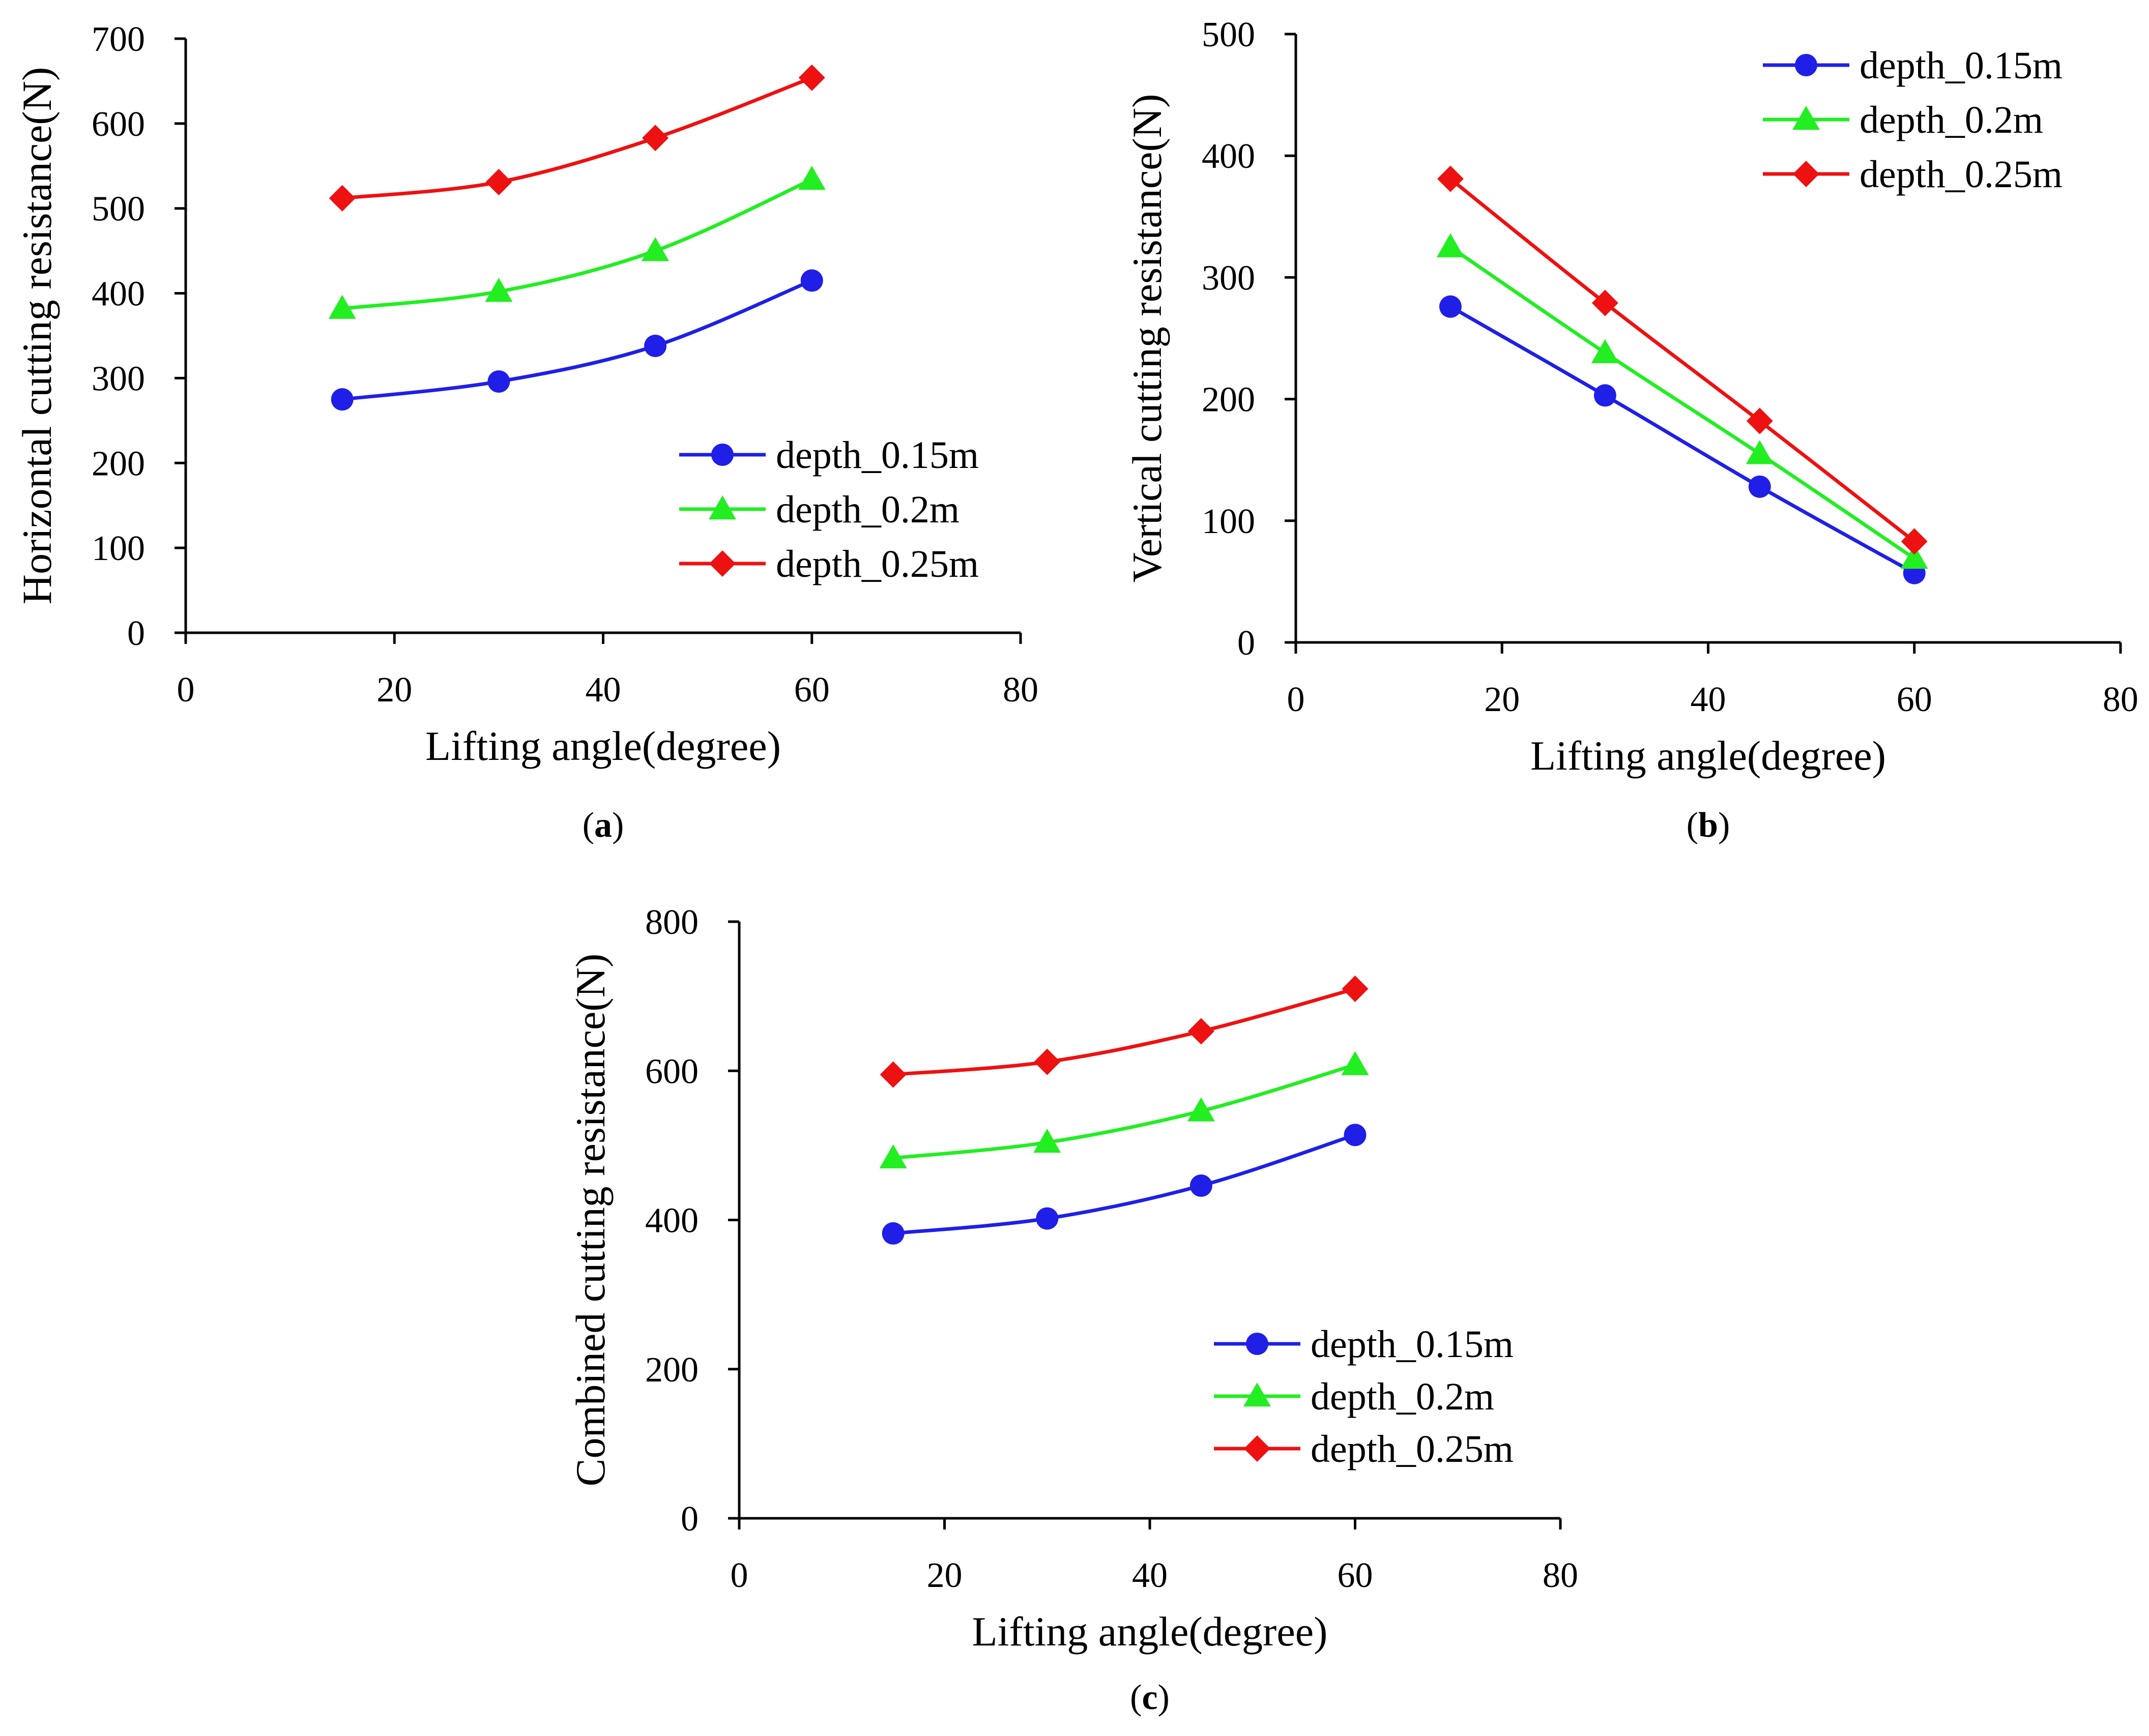  What do you see at coordinates (37, 336) in the screenshot?
I see `y-axis-label: Horizontal cutting resistance(N)` at bounding box center [37, 336].